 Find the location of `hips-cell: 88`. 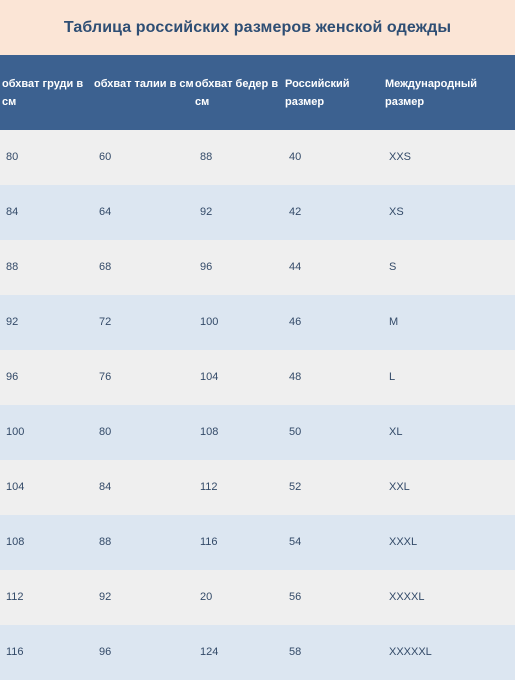

hips-cell: 88 is located at coordinates (206, 157).